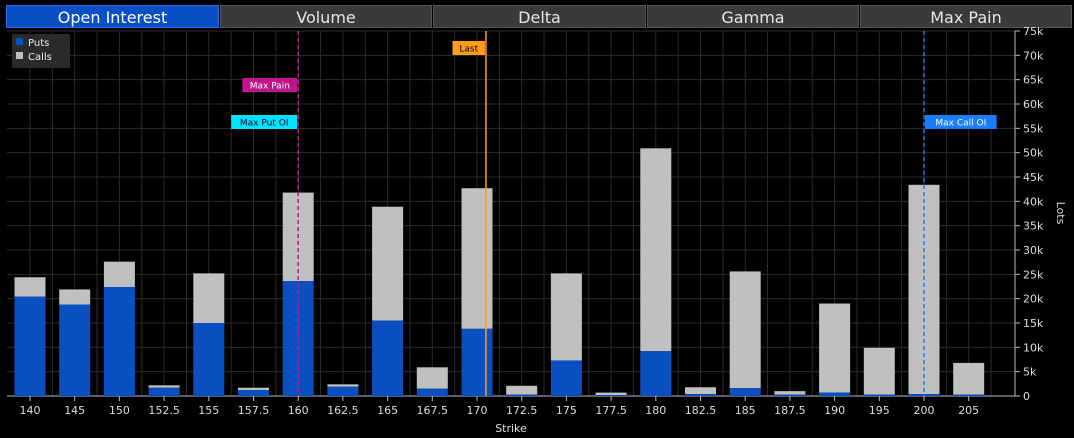 This screenshot has height=438, width=1074. I want to click on max-pain-label-bg, so click(270, 85).